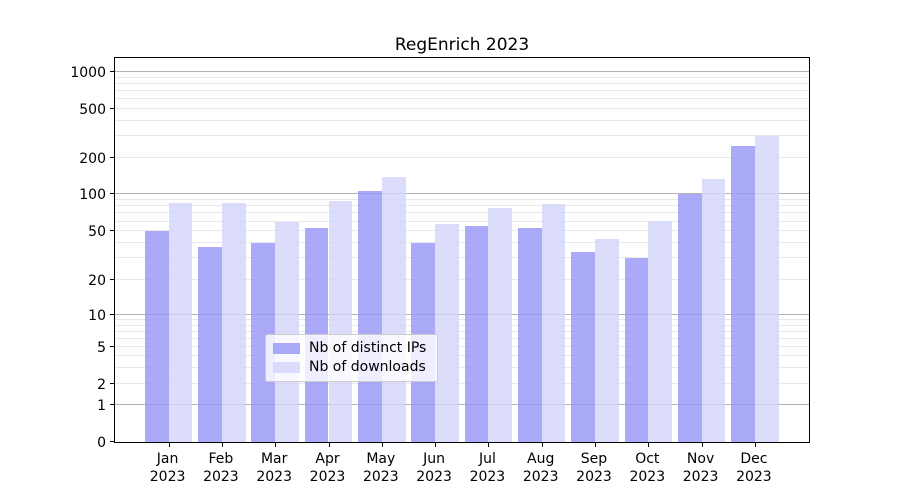 The image size is (900, 500). What do you see at coordinates (286, 348) in the screenshot?
I see `legend-swatch-distinct-ips` at bounding box center [286, 348].